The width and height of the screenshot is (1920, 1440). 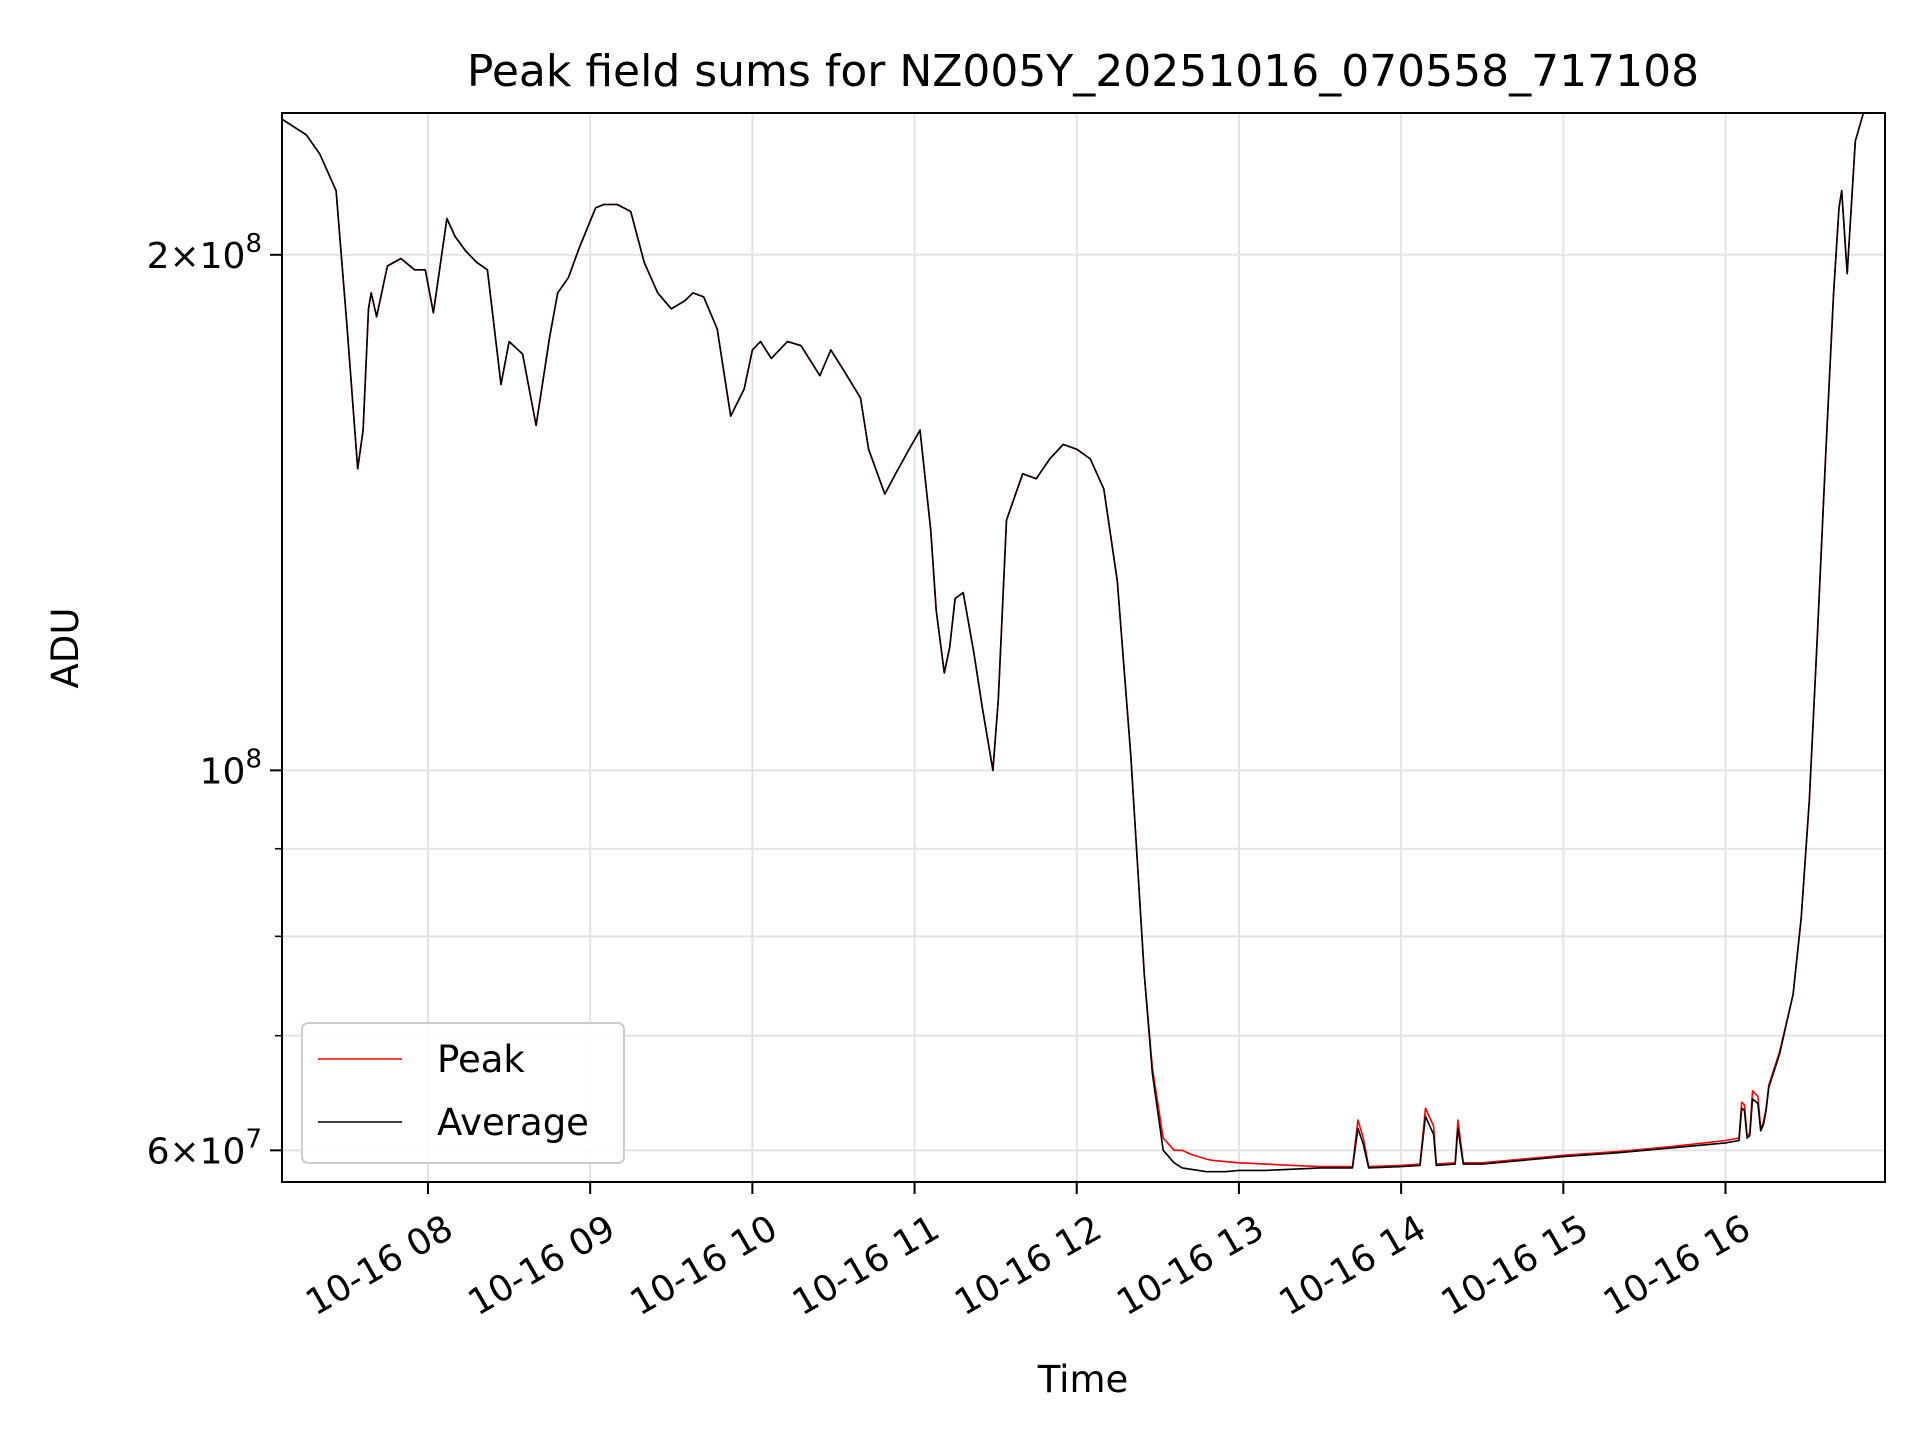 I want to click on legend-label-peak: Peak, so click(x=481, y=1059).